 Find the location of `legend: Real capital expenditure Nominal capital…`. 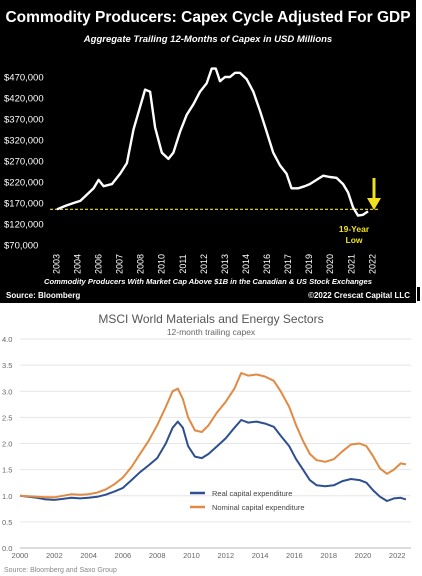

legend: Real capital expenditure Nominal capital… is located at coordinates (247, 500).